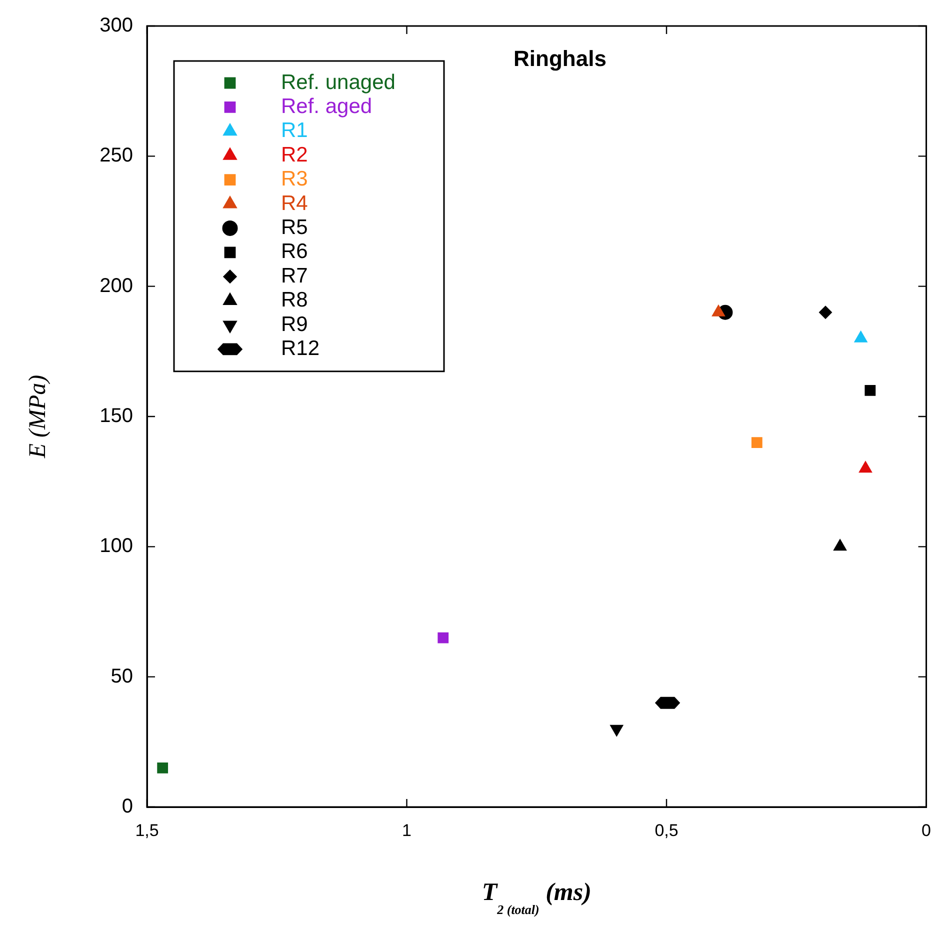 The image size is (945, 927). Describe the element at coordinates (116, 155) in the screenshot. I see `y-tick-label: 250` at that location.